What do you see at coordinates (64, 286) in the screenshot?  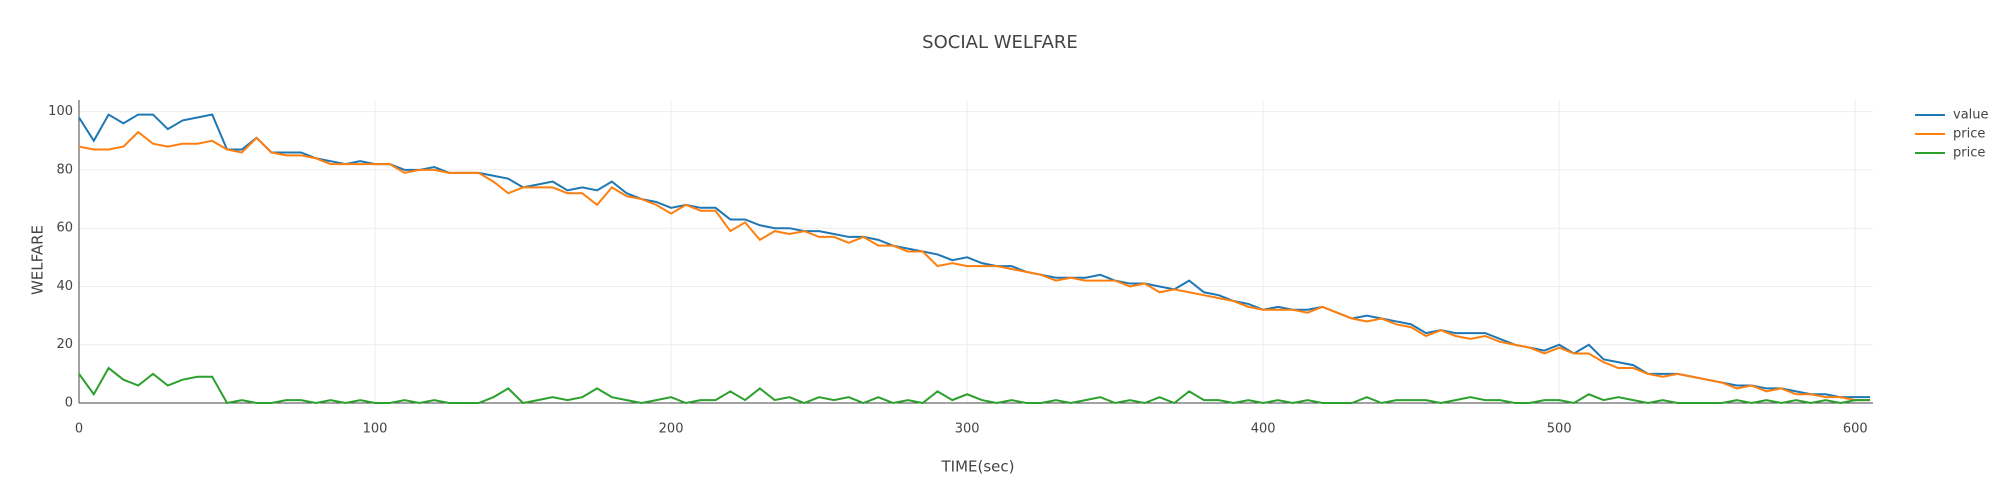 I see `y-tick-label: 40` at bounding box center [64, 286].